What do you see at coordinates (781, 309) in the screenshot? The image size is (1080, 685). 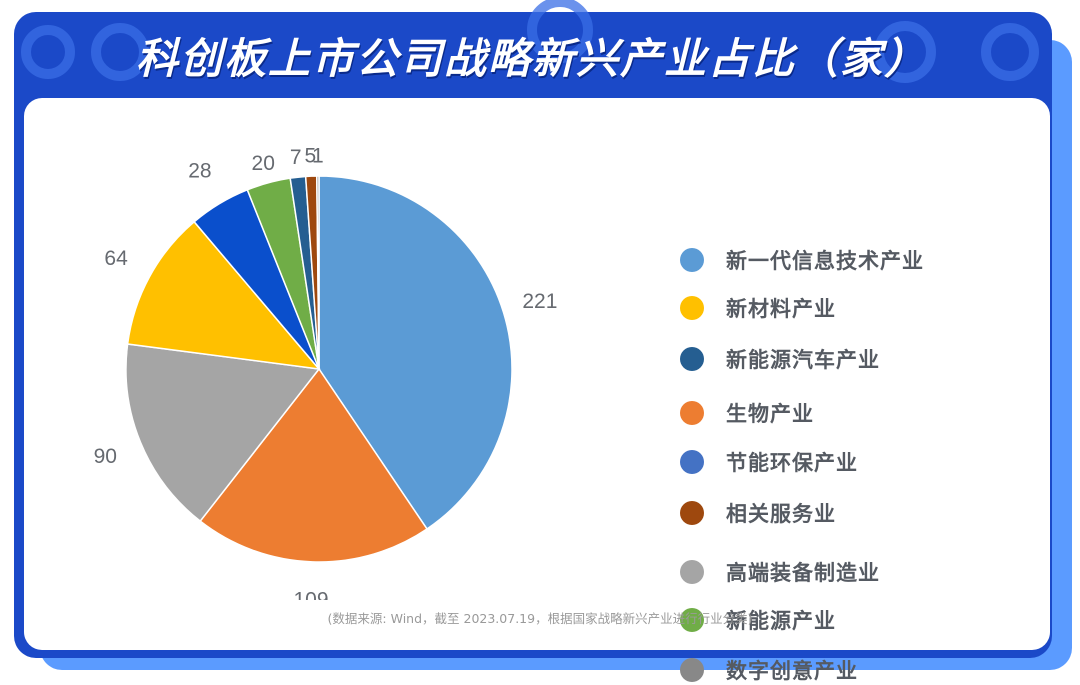 I see `legend-label: 新材料产业` at bounding box center [781, 309].